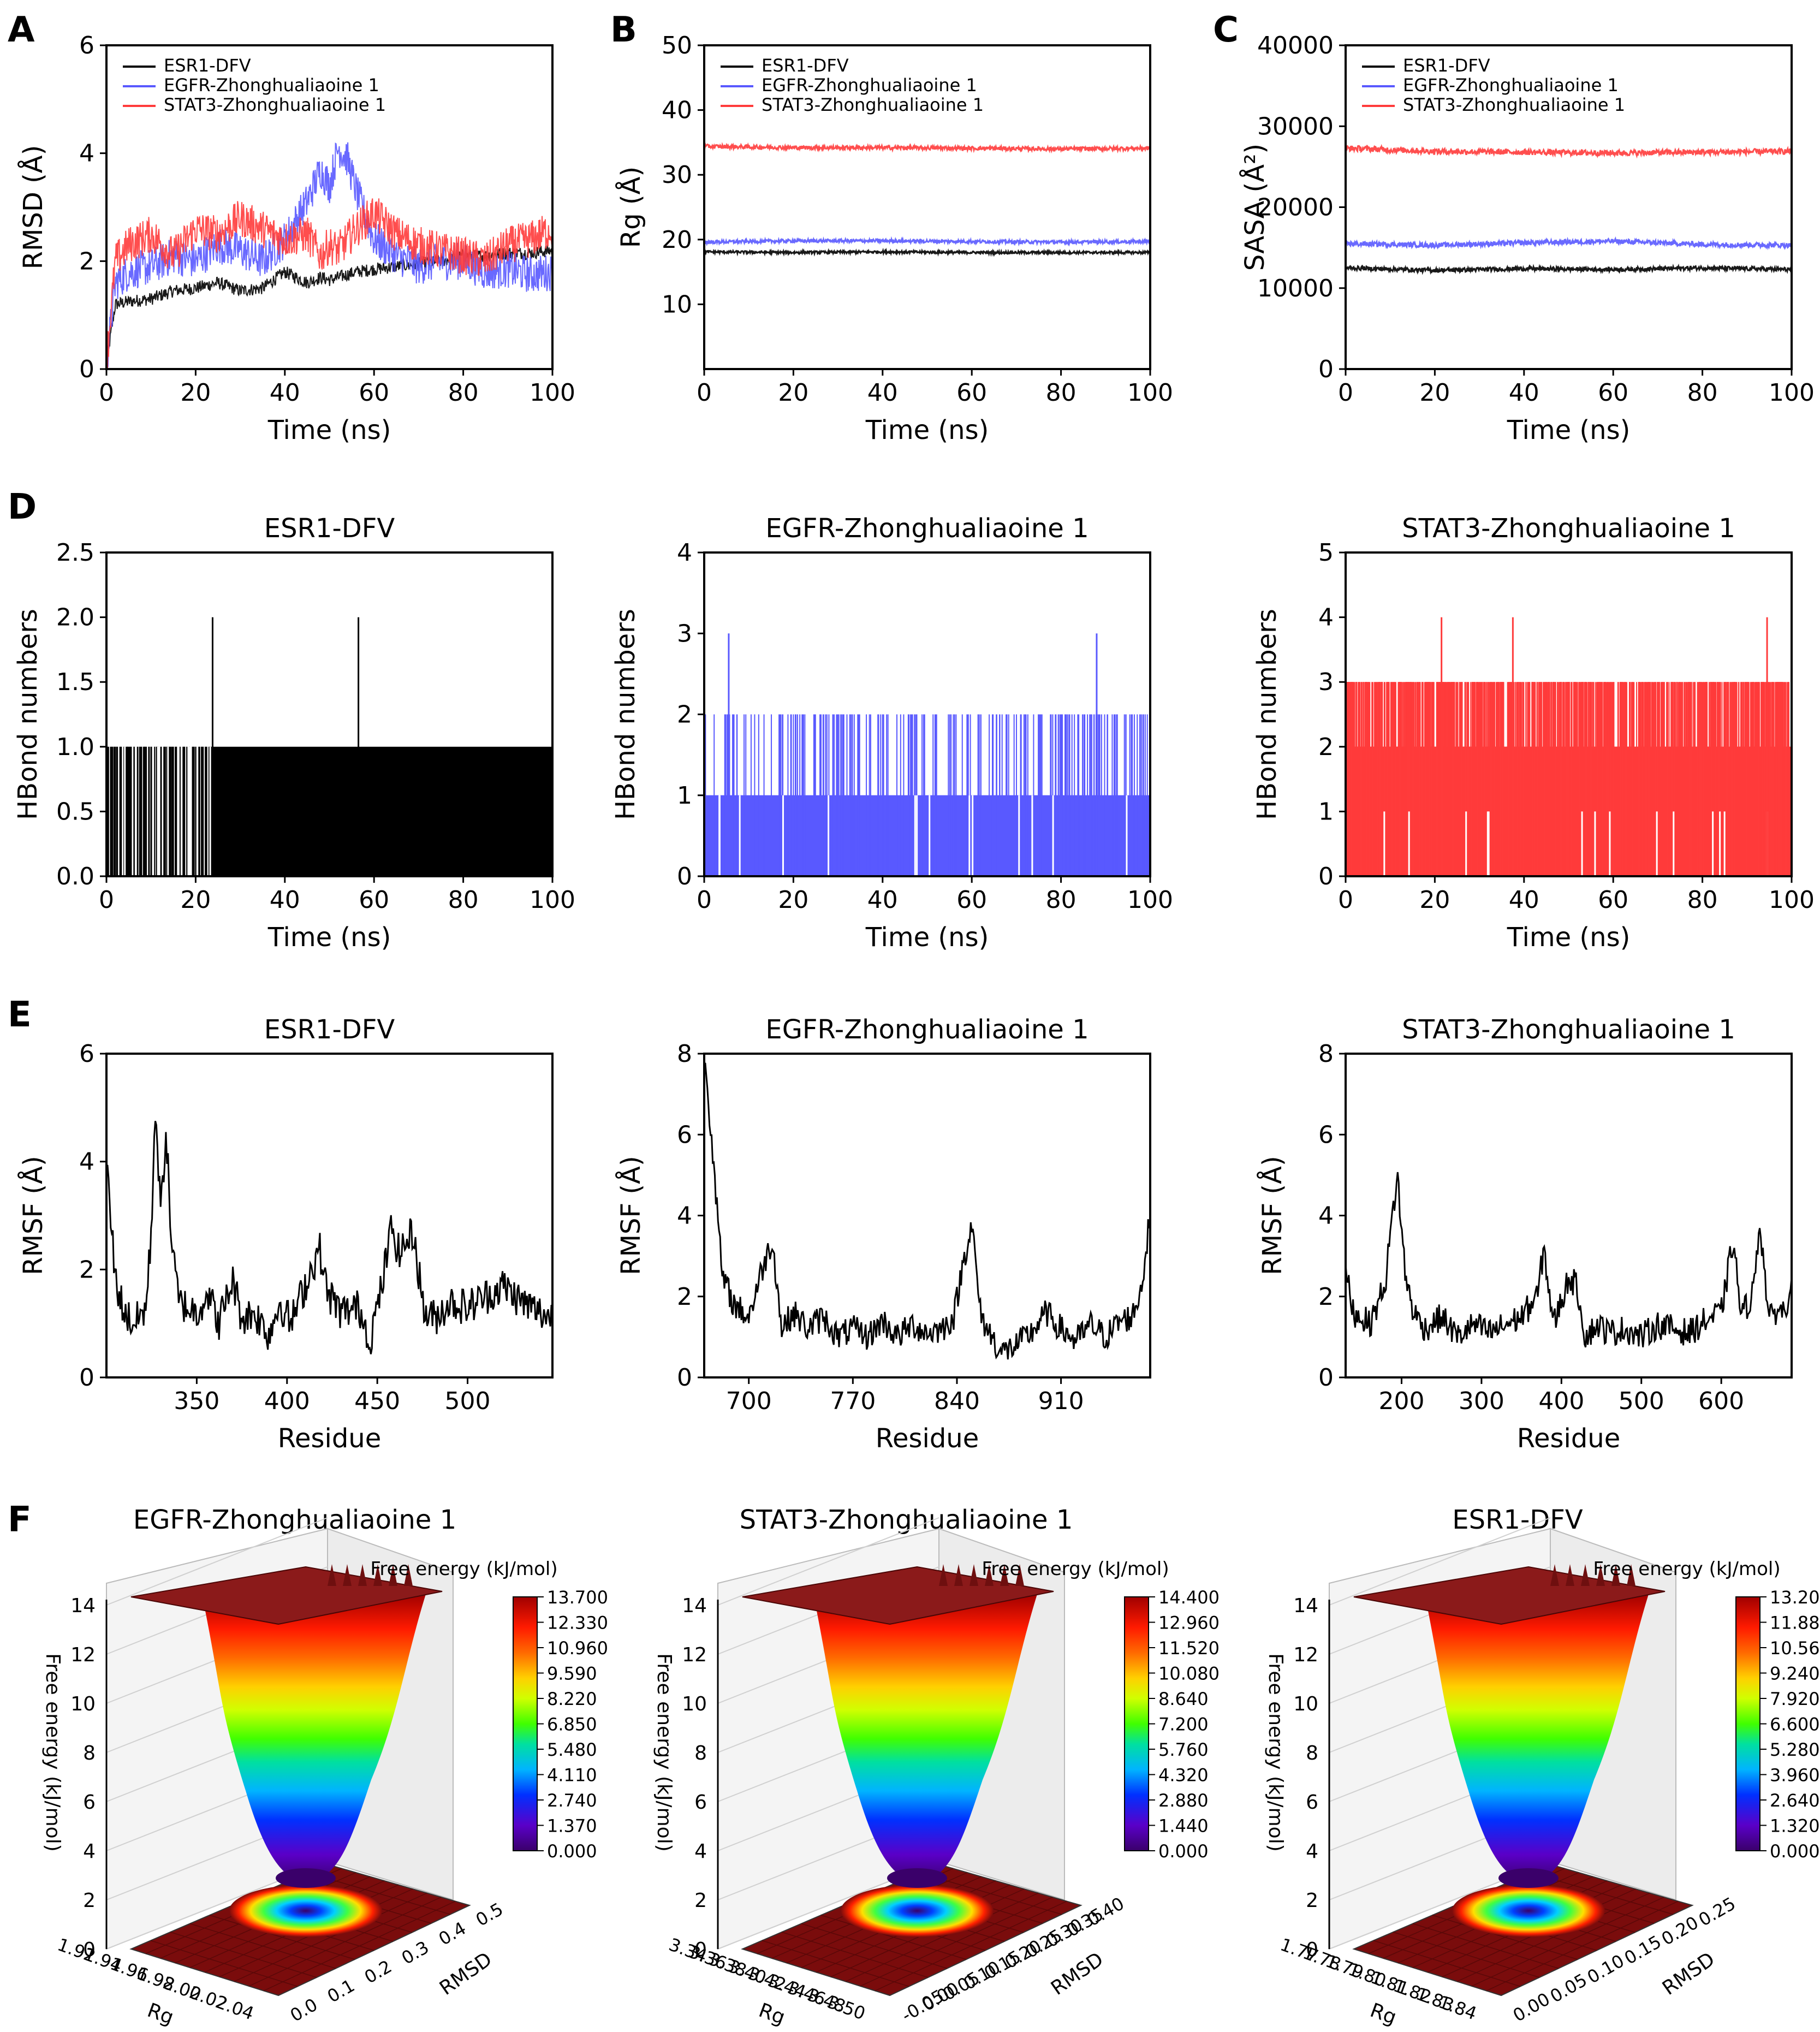 Image resolution: width=1820 pixels, height=2032 pixels. What do you see at coordinates (89, 1753) in the screenshot?
I see `z-tick-label: 8` at bounding box center [89, 1753].